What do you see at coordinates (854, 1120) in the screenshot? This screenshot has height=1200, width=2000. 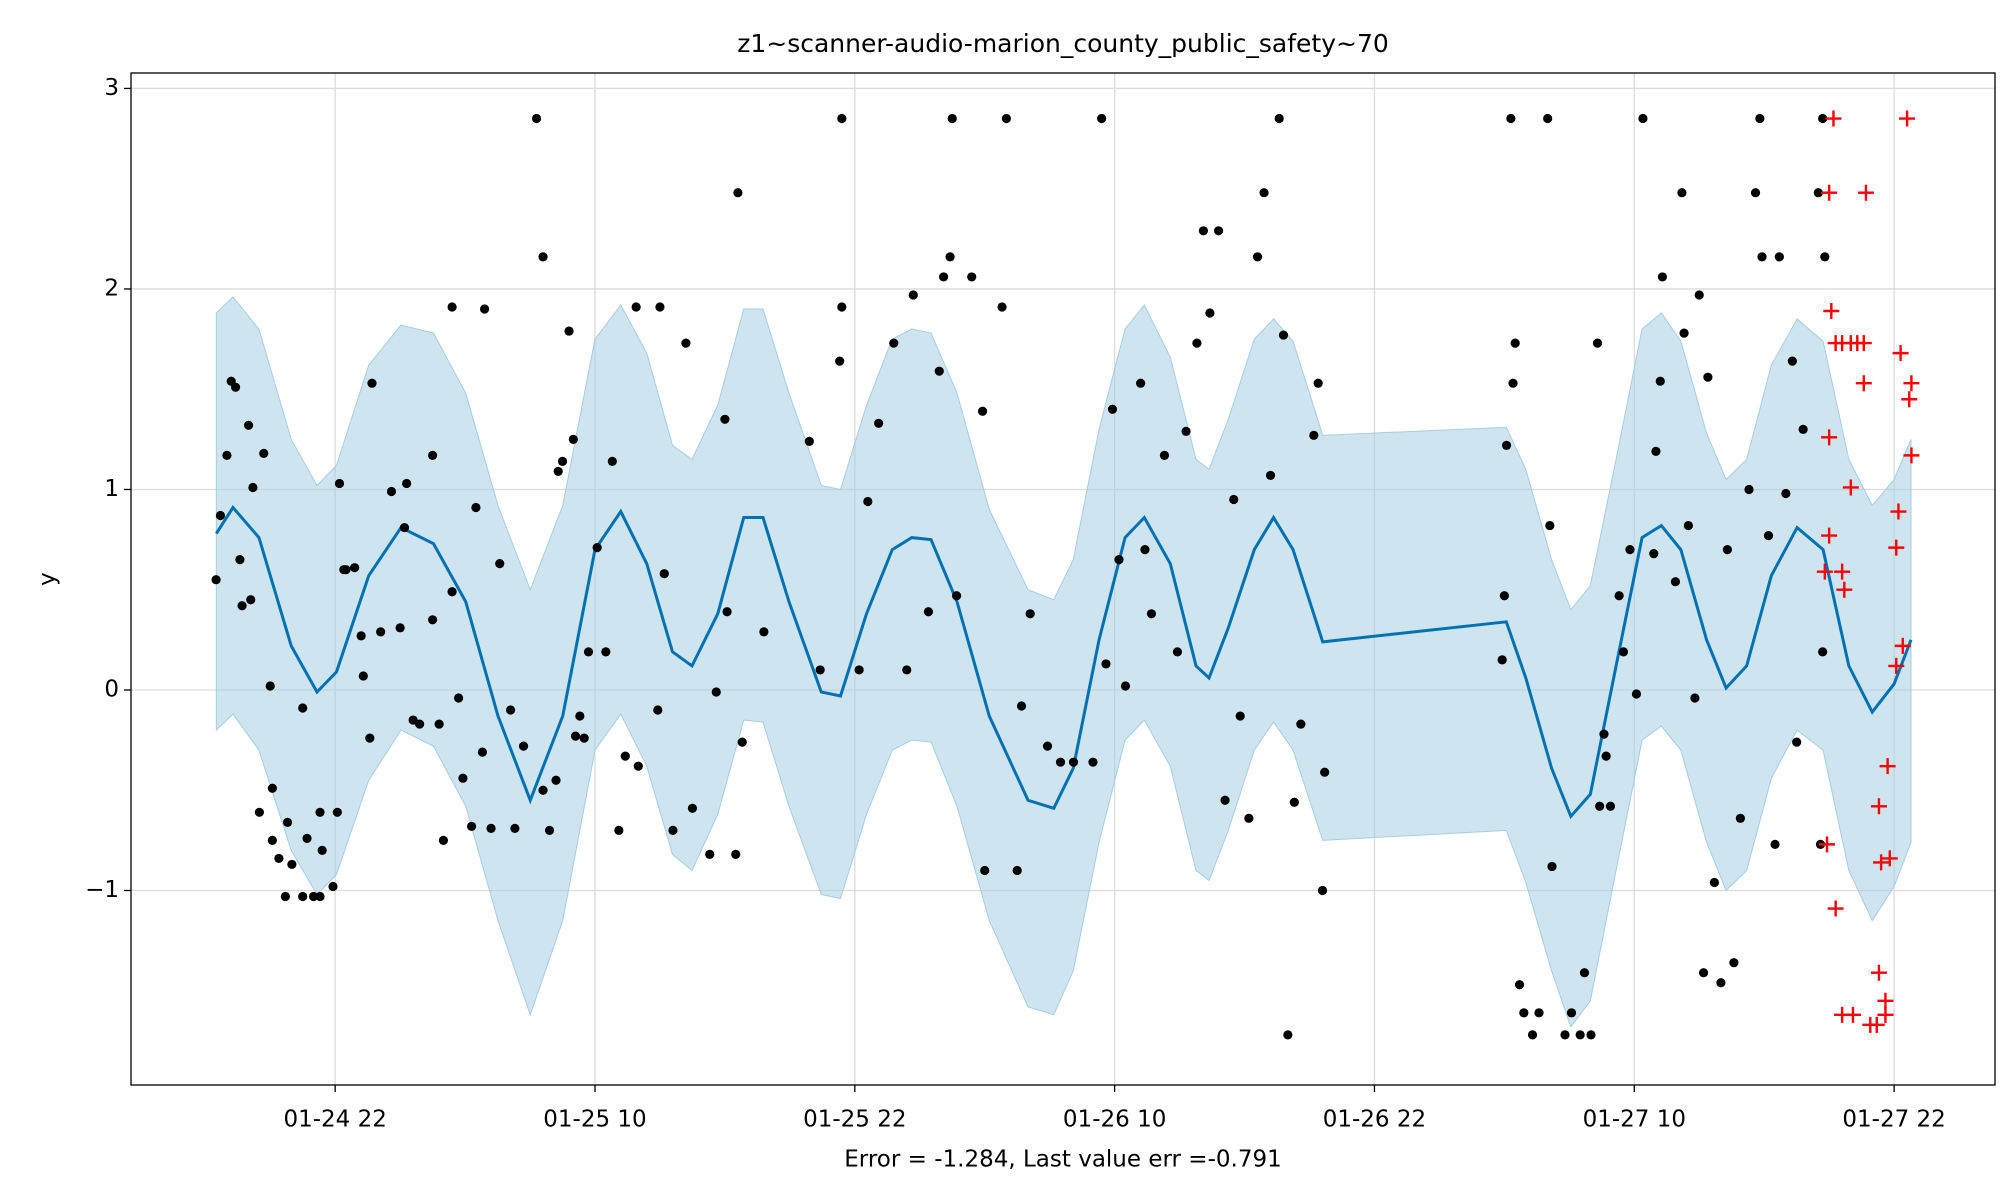 I see `x-tick-label: 01-25 22` at bounding box center [854, 1120].